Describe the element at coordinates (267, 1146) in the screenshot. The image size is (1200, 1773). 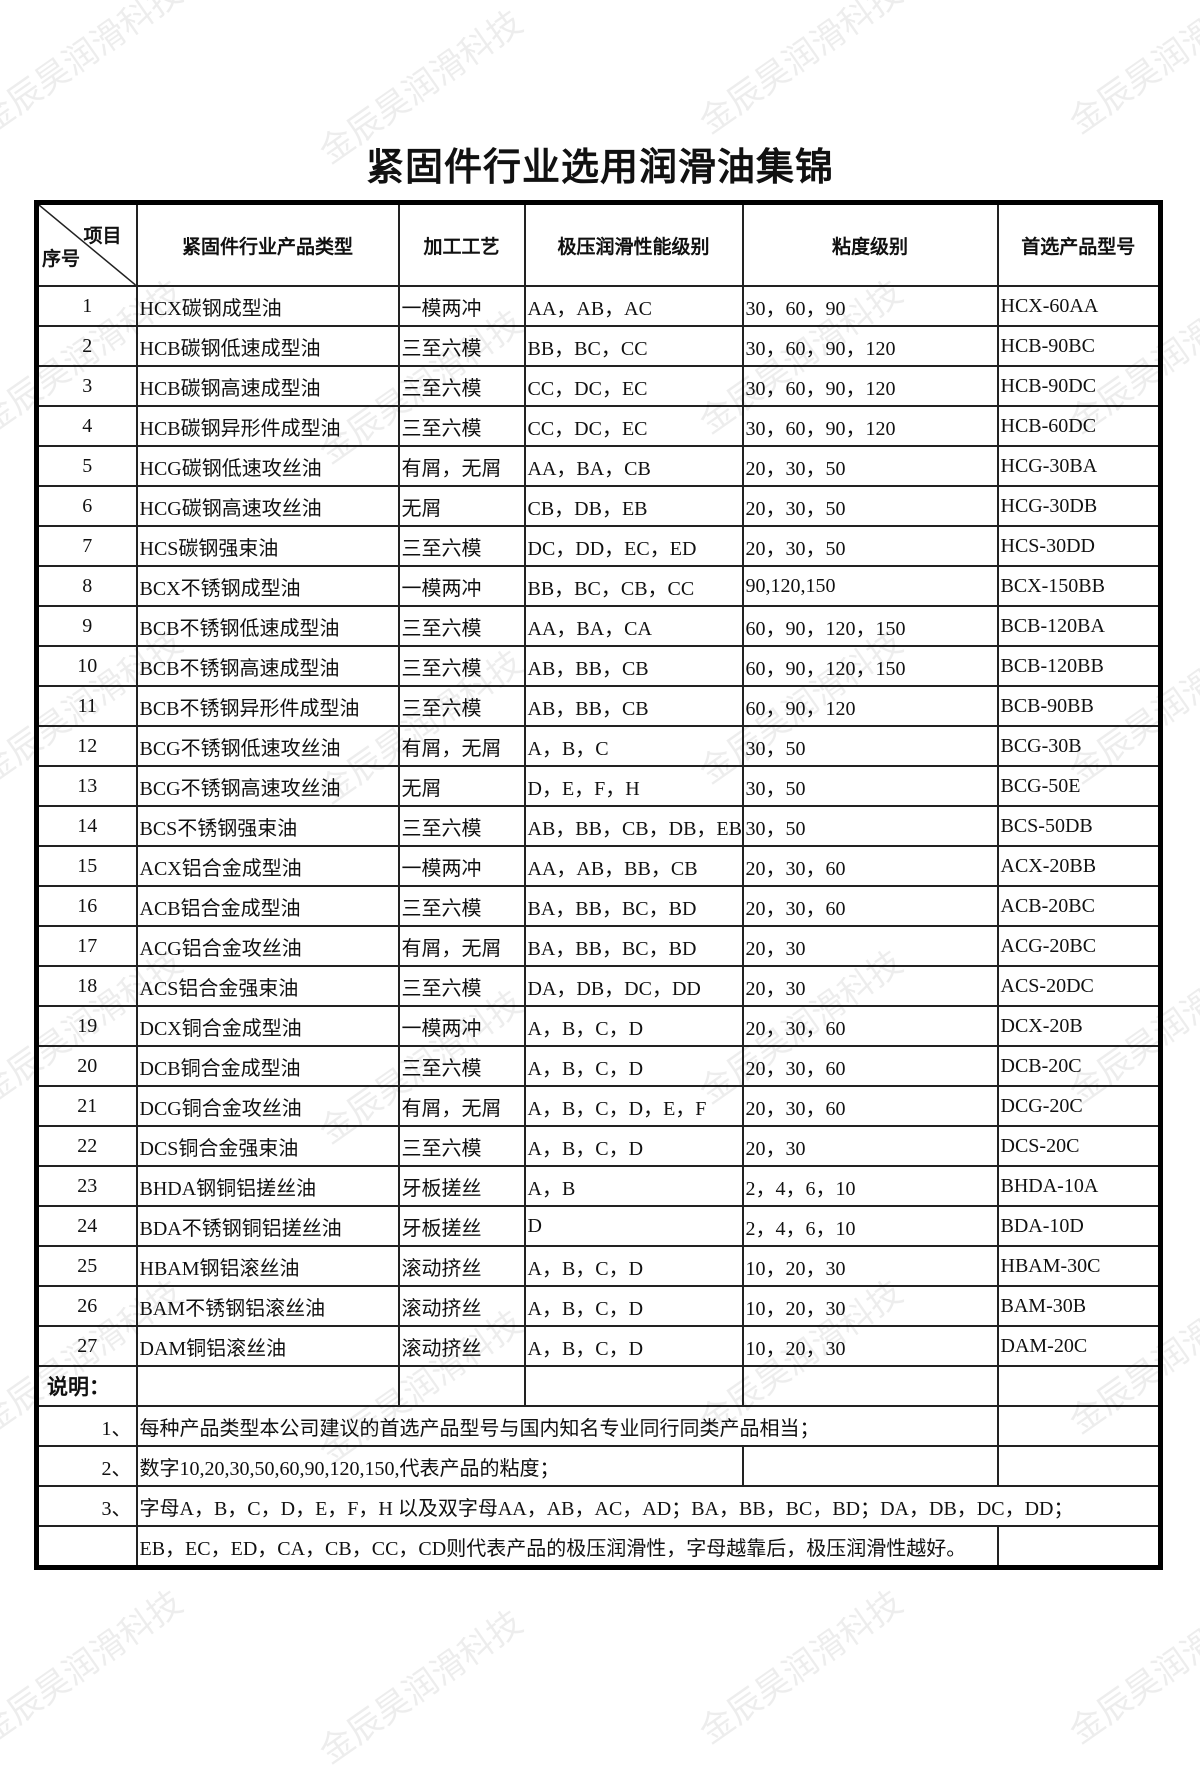
I see `product-type: DCS铜合金强束油` at that location.